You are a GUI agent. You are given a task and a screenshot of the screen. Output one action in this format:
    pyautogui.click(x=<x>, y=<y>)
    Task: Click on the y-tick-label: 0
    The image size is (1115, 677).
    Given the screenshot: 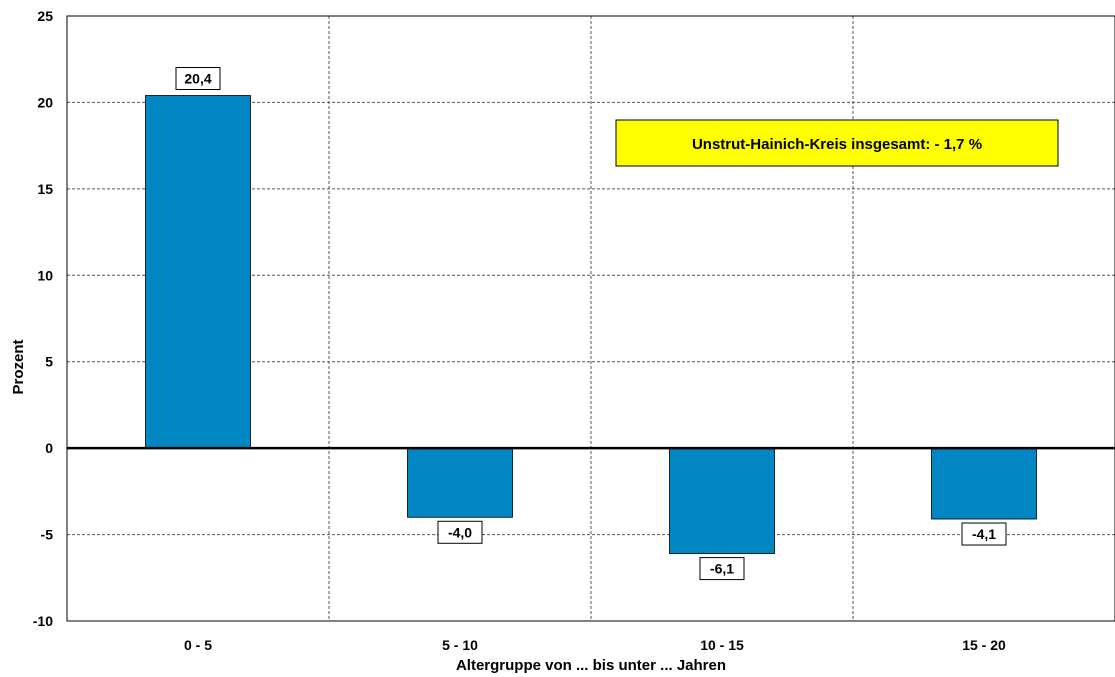 What is the action you would take?
    pyautogui.click(x=49, y=448)
    